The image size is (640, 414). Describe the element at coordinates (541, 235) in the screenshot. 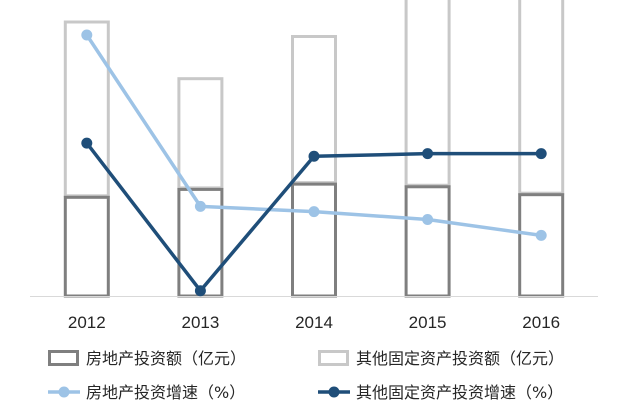

I see `point-real-estate-growth-2016` at that location.